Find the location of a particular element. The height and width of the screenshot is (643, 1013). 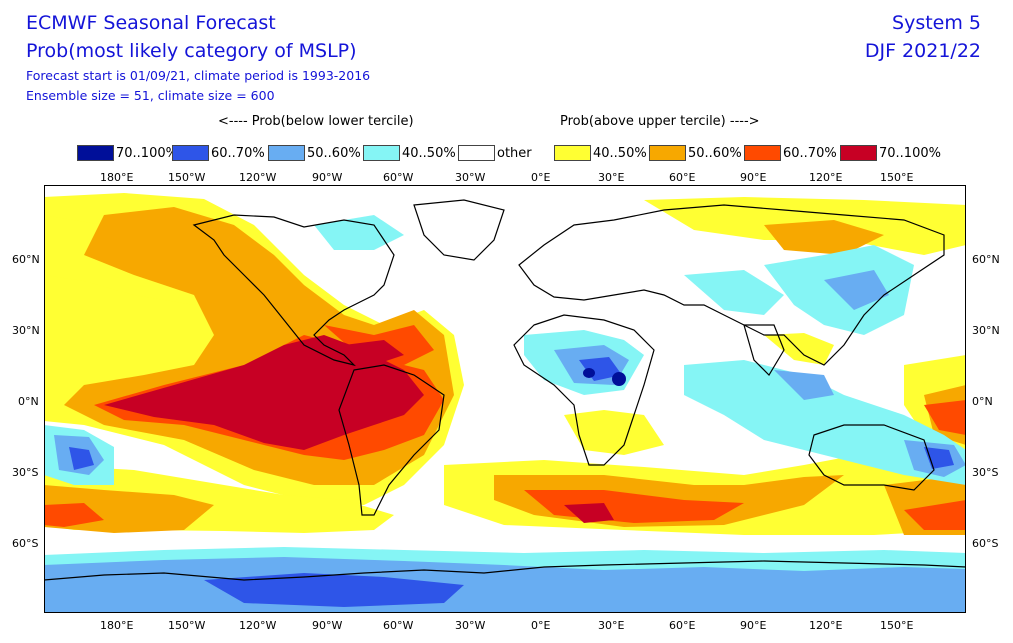

lon-tick-bottom: 0°E is located at coordinates (541, 625).